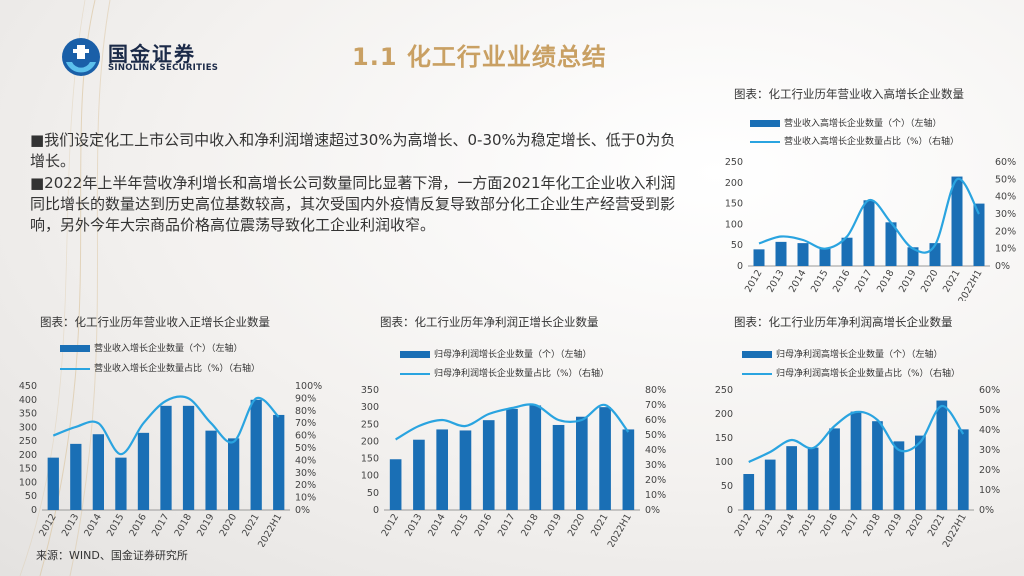  What do you see at coordinates (163, 68) in the screenshot?
I see `logo-english-name: SINOLINK SECURITIES` at bounding box center [163, 68].